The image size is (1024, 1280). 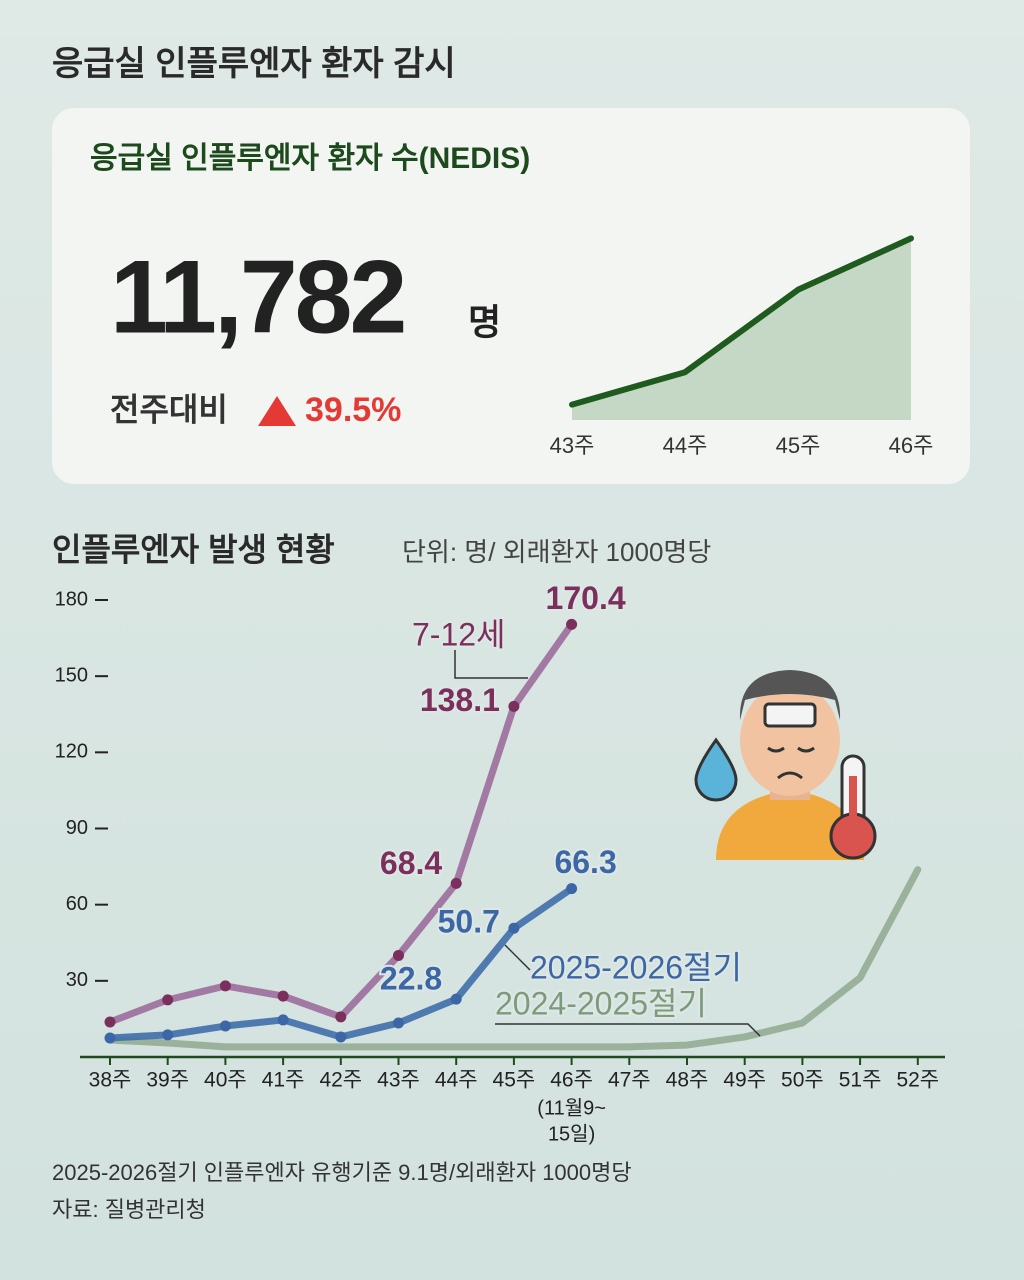 I want to click on x-tick-label: 52주, so click(x=917, y=1080).